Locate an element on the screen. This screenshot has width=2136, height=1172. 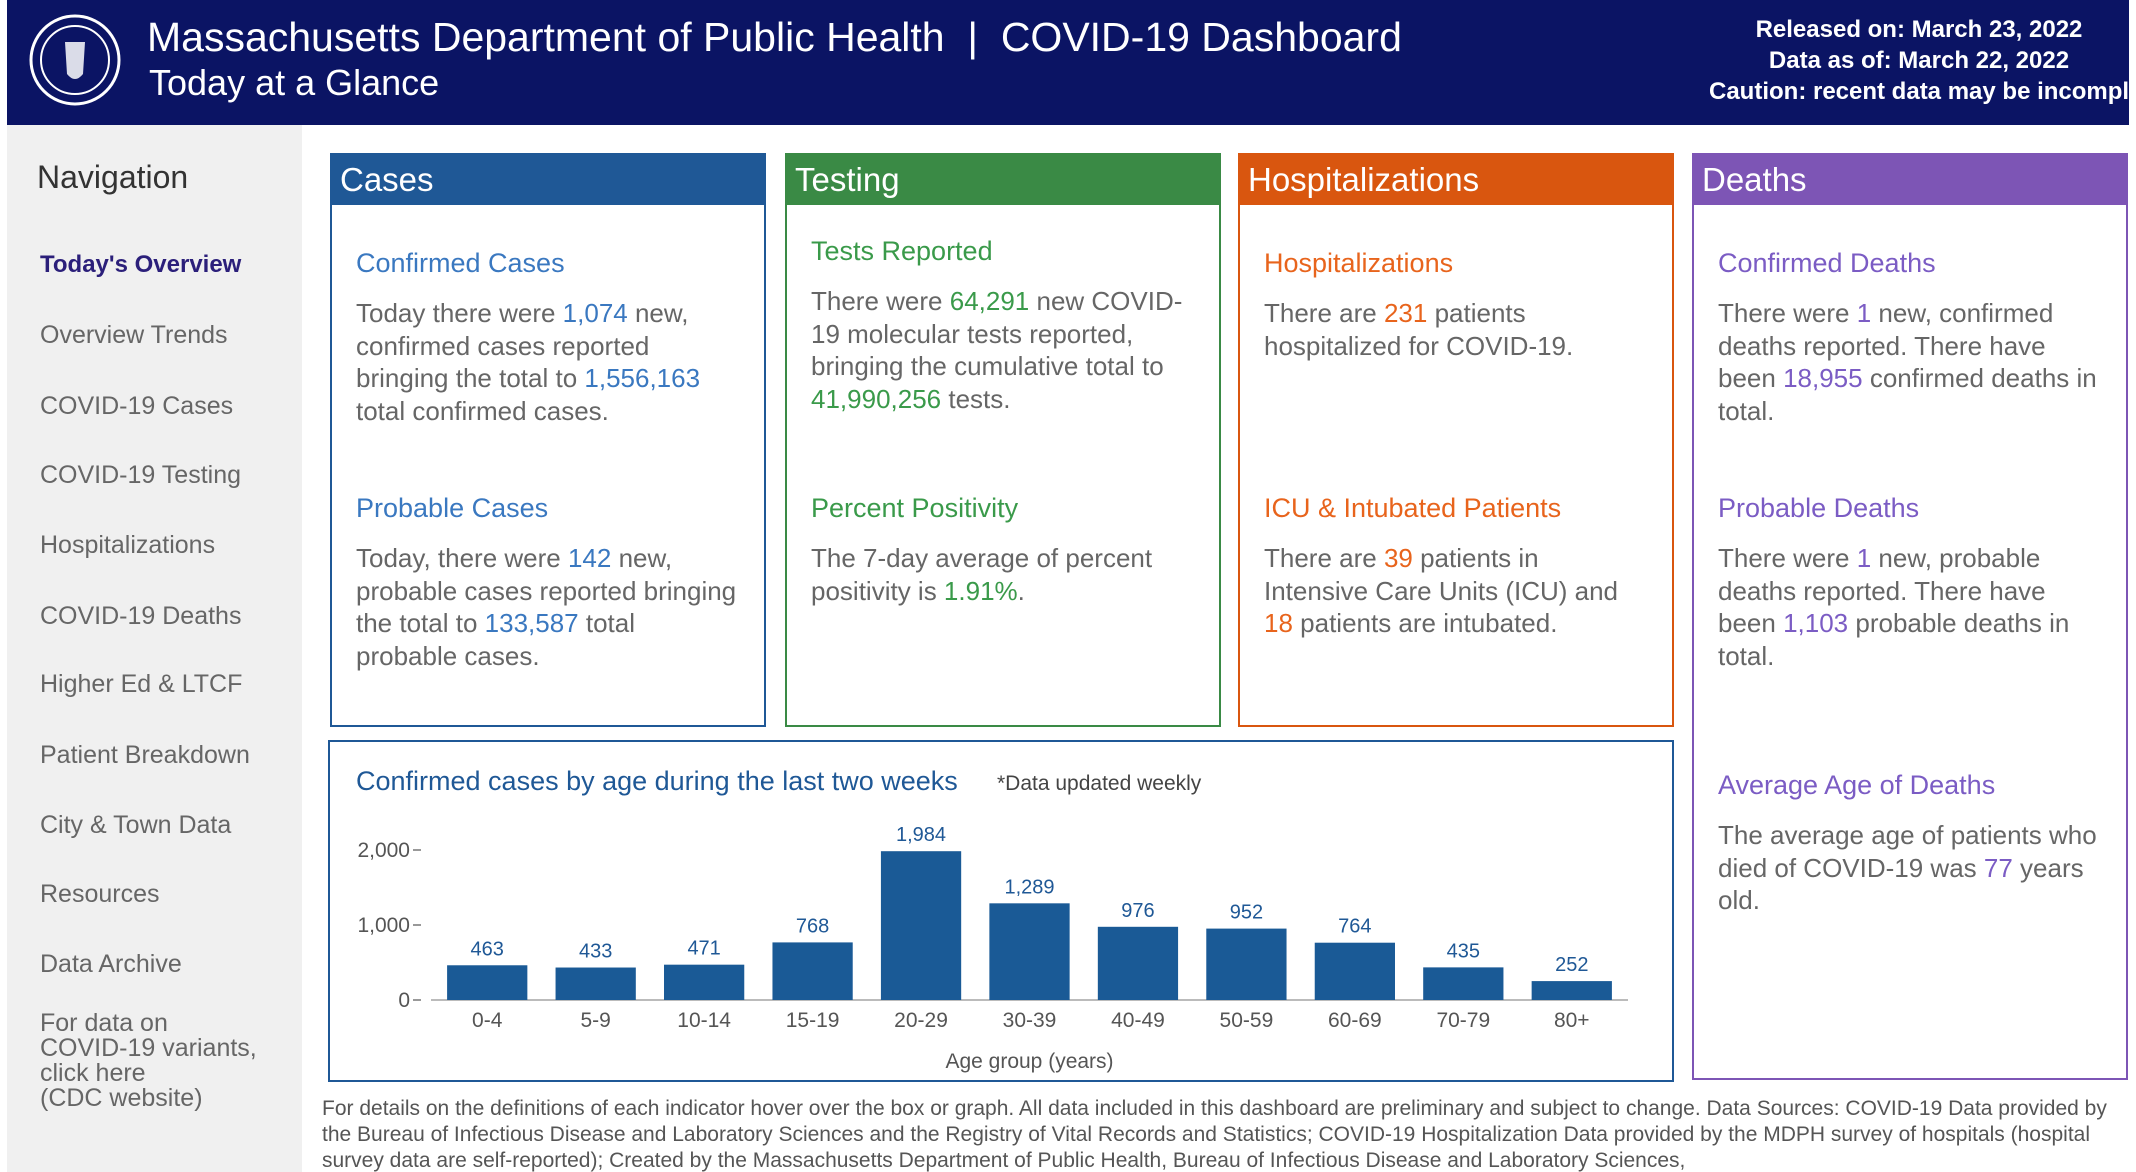
panel-header: Cases is located at coordinates (548, 180).